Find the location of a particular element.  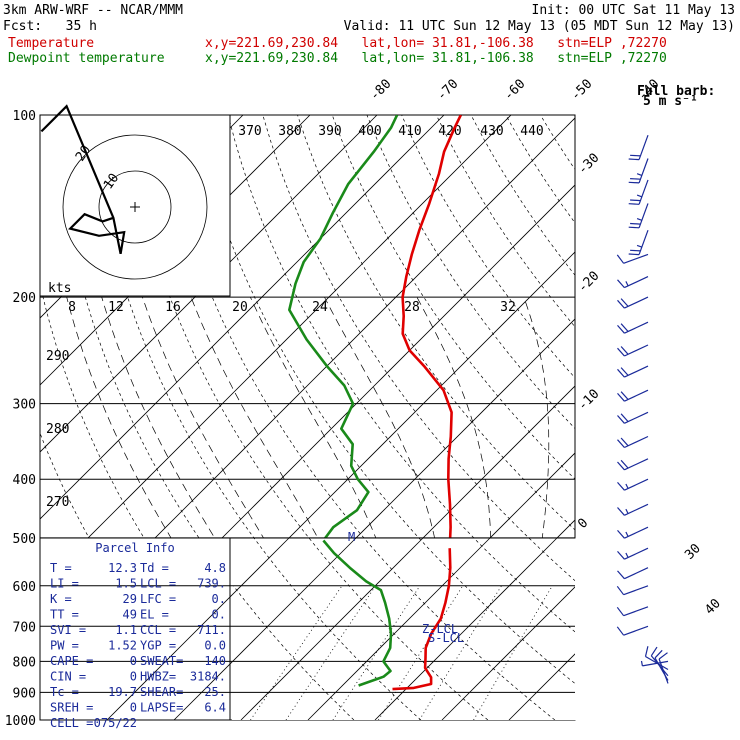

init-time: Init: 00 UTC Sat 11 May 13 is located at coordinates (633, 10).